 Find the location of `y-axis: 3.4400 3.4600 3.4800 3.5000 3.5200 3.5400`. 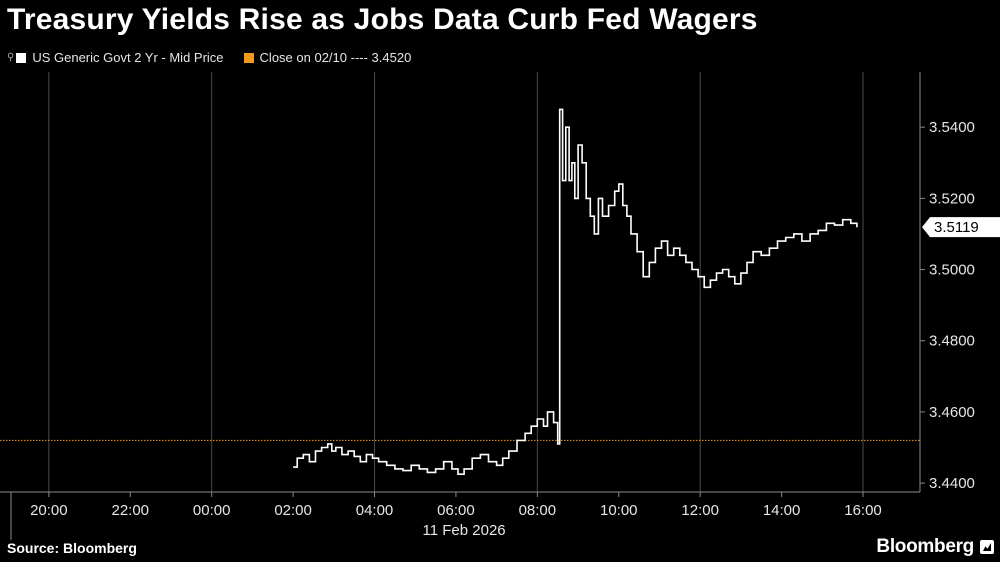

y-axis: 3.4400 3.4600 3.4800 3.5000 3.5200 3.5400 is located at coordinates (947, 282).